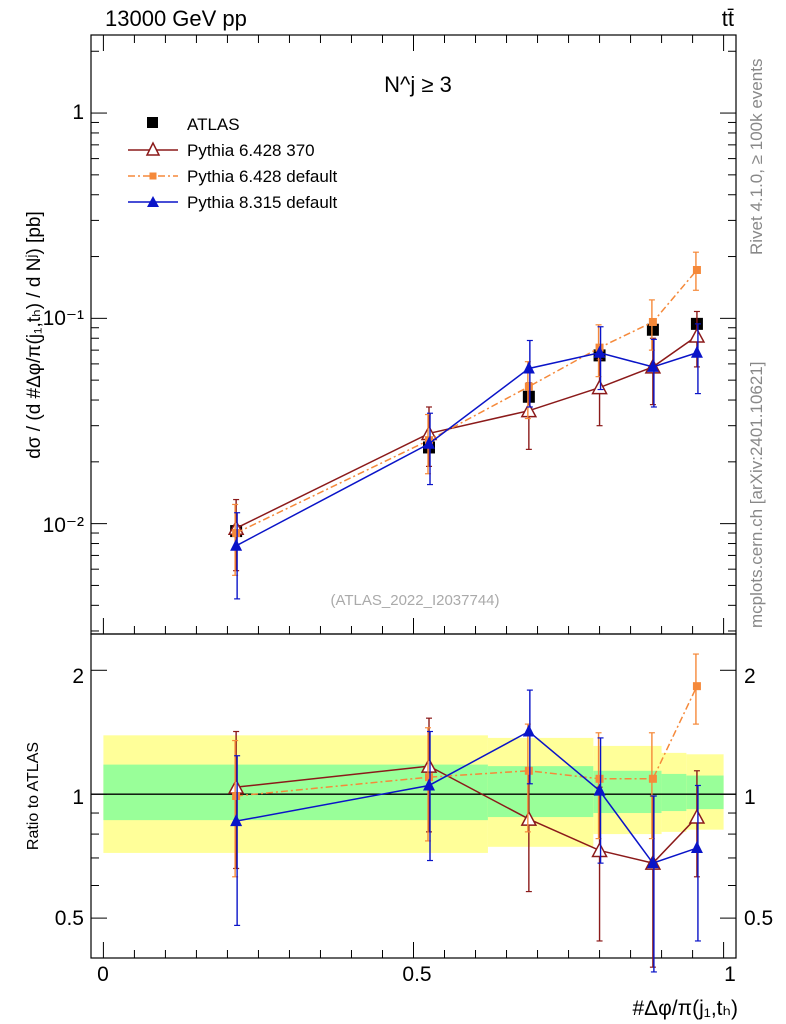 This screenshot has width=786, height=1024. What do you see at coordinates (63, 525) in the screenshot?
I see `main-ytick-label-0.01: 10⁻²` at bounding box center [63, 525].